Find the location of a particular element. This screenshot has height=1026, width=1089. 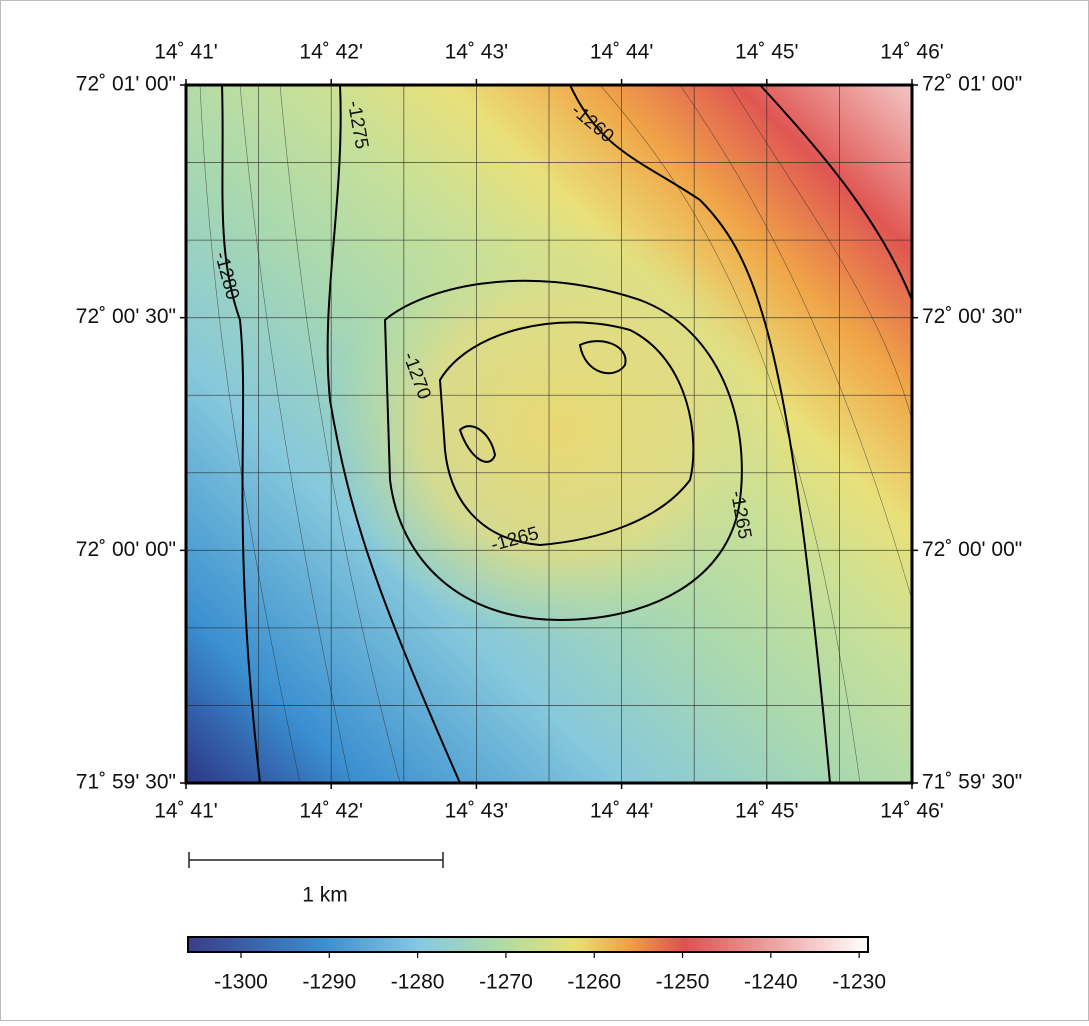

colorbar-tick-label: -1300 is located at coordinates (241, 982).